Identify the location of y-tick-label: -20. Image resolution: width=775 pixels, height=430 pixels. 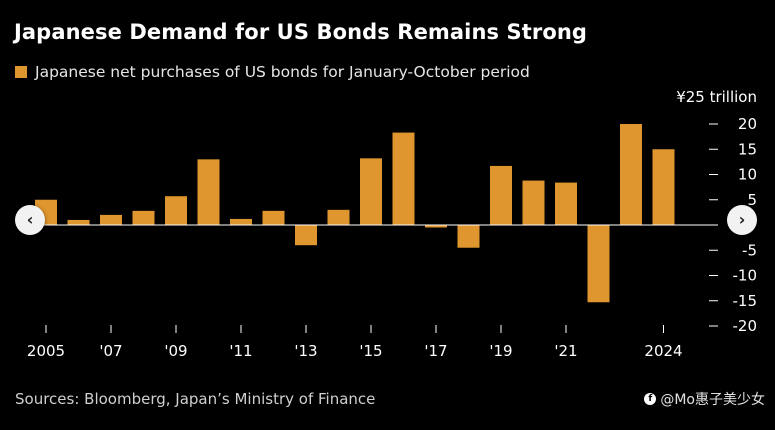
(745, 326).